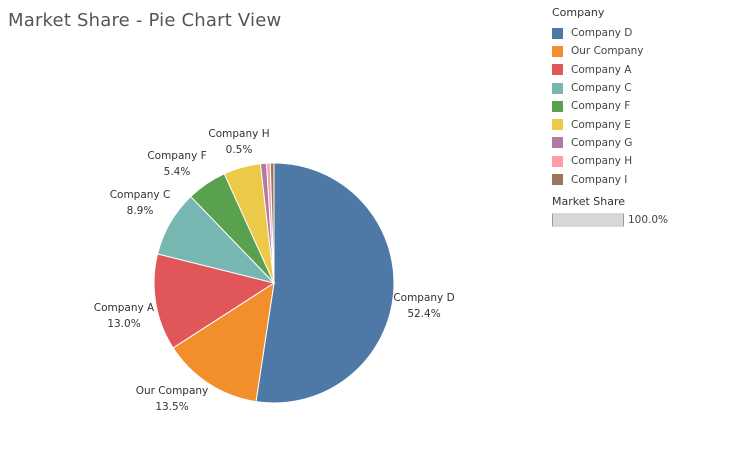 The height and width of the screenshot is (454, 736). Describe the element at coordinates (588, 220) in the screenshot. I see `size-legend-bar` at that location.